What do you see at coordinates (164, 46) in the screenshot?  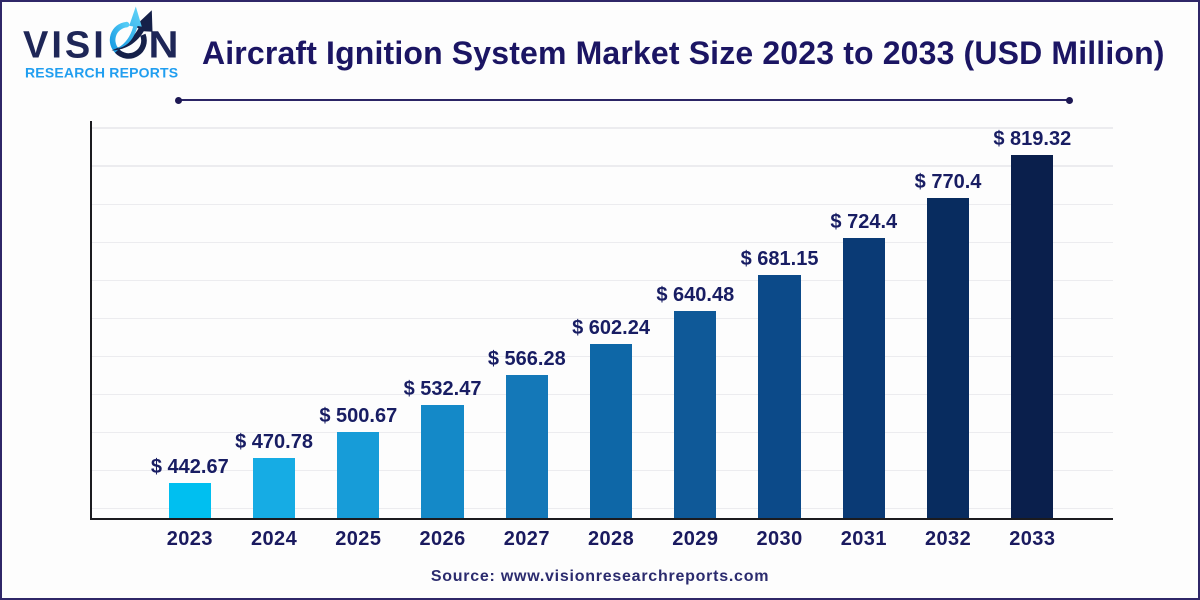 I see `logo-text-n: N` at bounding box center [164, 46].